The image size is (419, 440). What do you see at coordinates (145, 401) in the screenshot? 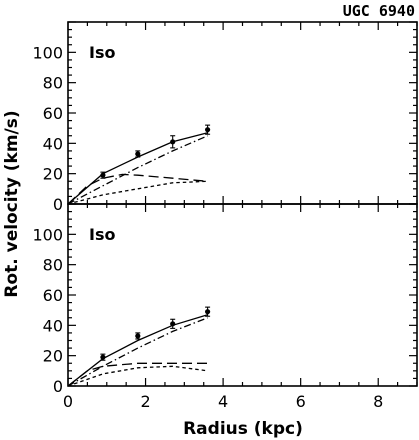
I see `x-tick-label: 2` at bounding box center [145, 401].